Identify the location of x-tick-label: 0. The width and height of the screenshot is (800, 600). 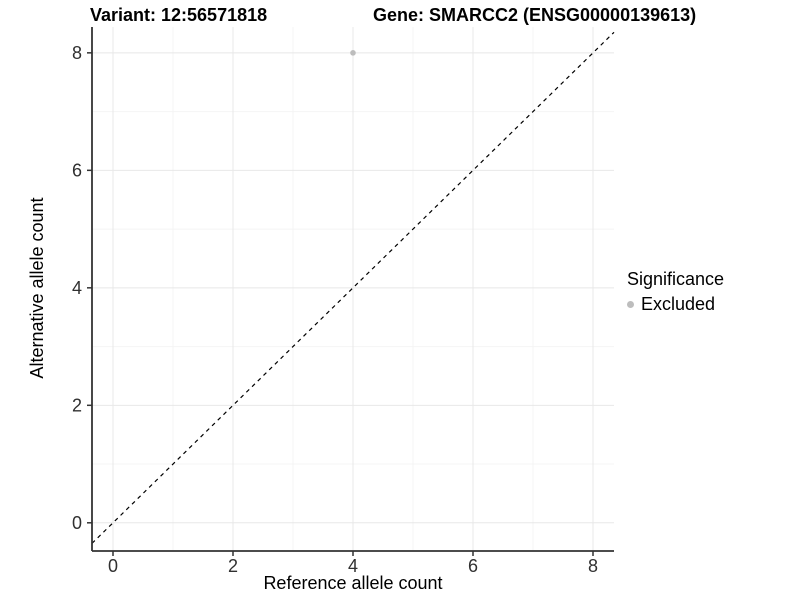
(113, 566).